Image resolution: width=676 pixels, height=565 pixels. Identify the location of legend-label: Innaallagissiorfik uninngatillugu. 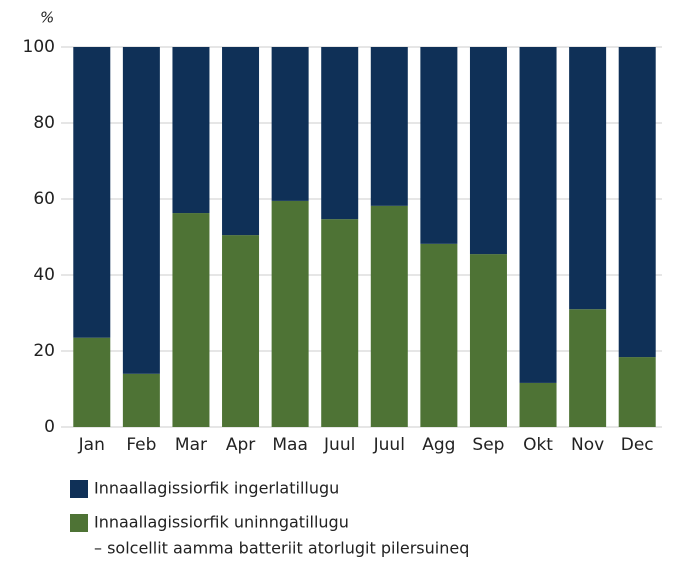
(221, 522).